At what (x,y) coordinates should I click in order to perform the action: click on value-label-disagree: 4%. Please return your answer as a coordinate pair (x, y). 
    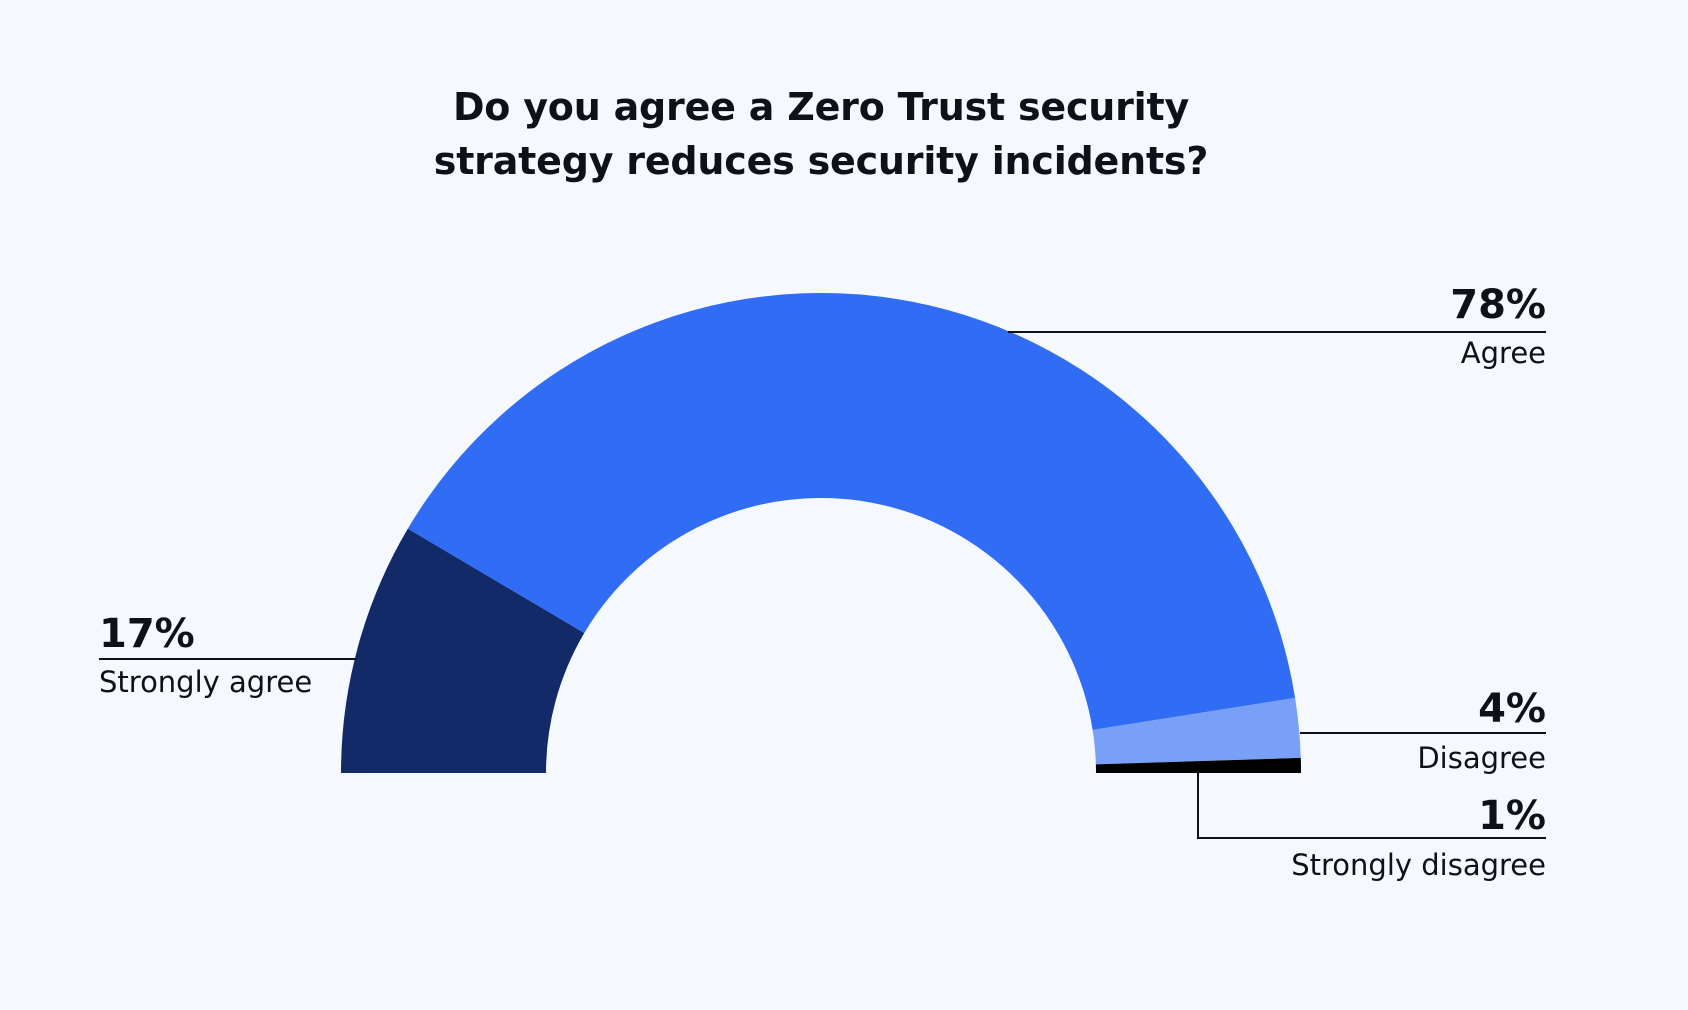
    Looking at the image, I should click on (1512, 709).